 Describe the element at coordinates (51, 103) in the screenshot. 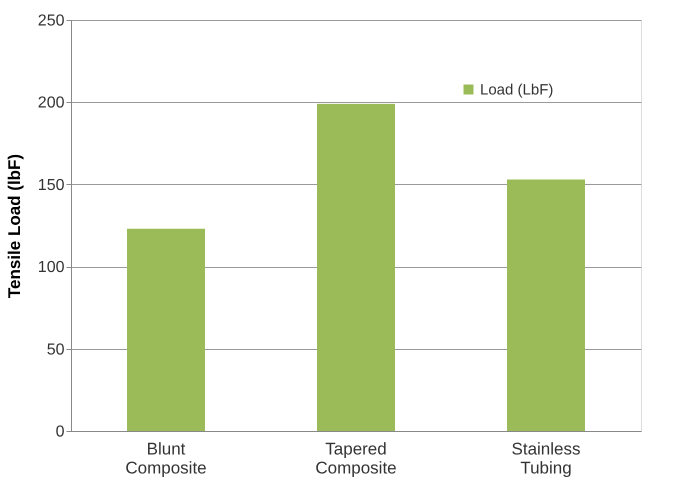

I see `y-tick-label: 200` at that location.